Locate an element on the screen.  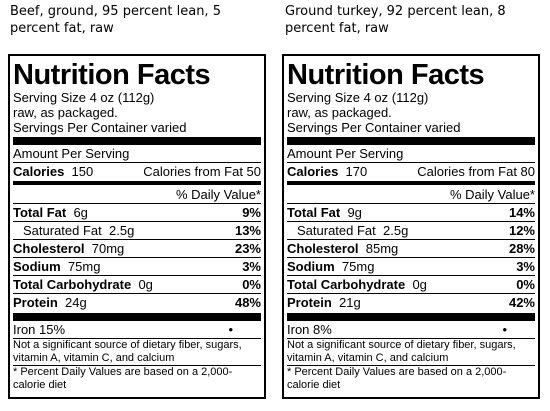
nutrient-amount: 21g is located at coordinates (350, 302).